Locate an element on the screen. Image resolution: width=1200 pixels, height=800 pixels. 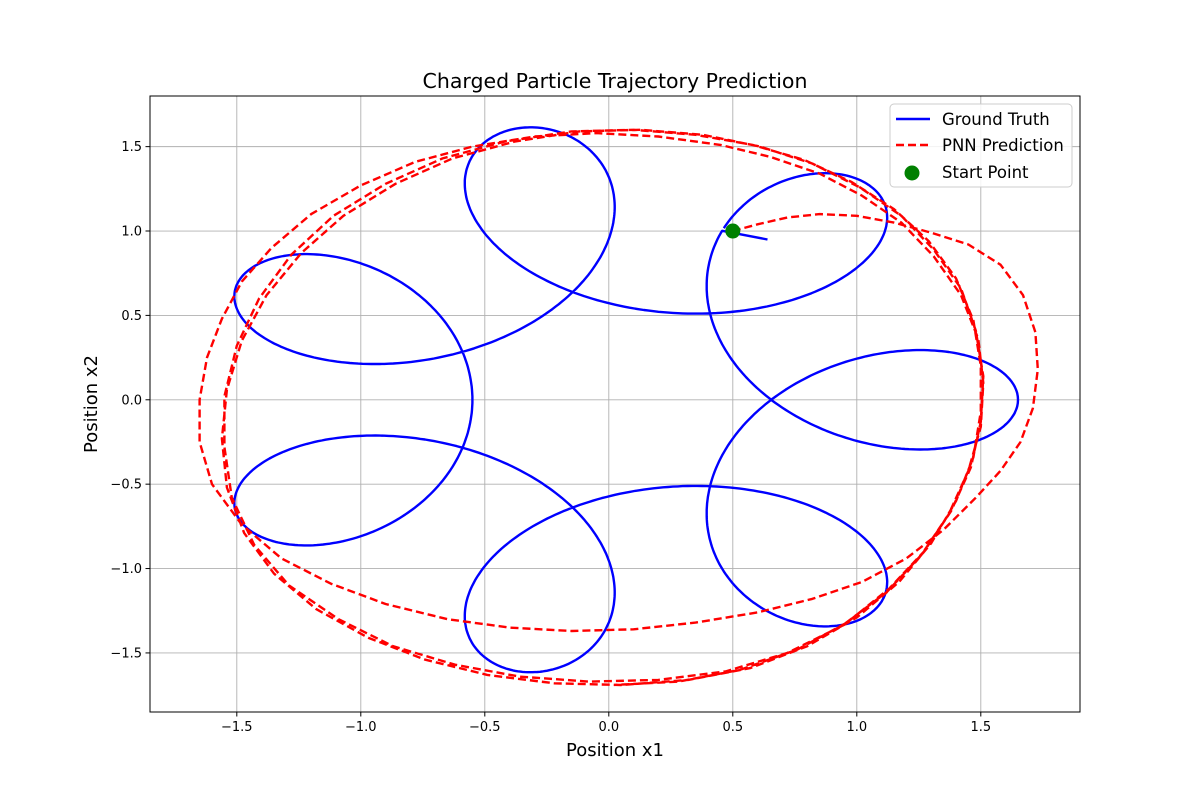
legend-frame is located at coordinates (981, 145).